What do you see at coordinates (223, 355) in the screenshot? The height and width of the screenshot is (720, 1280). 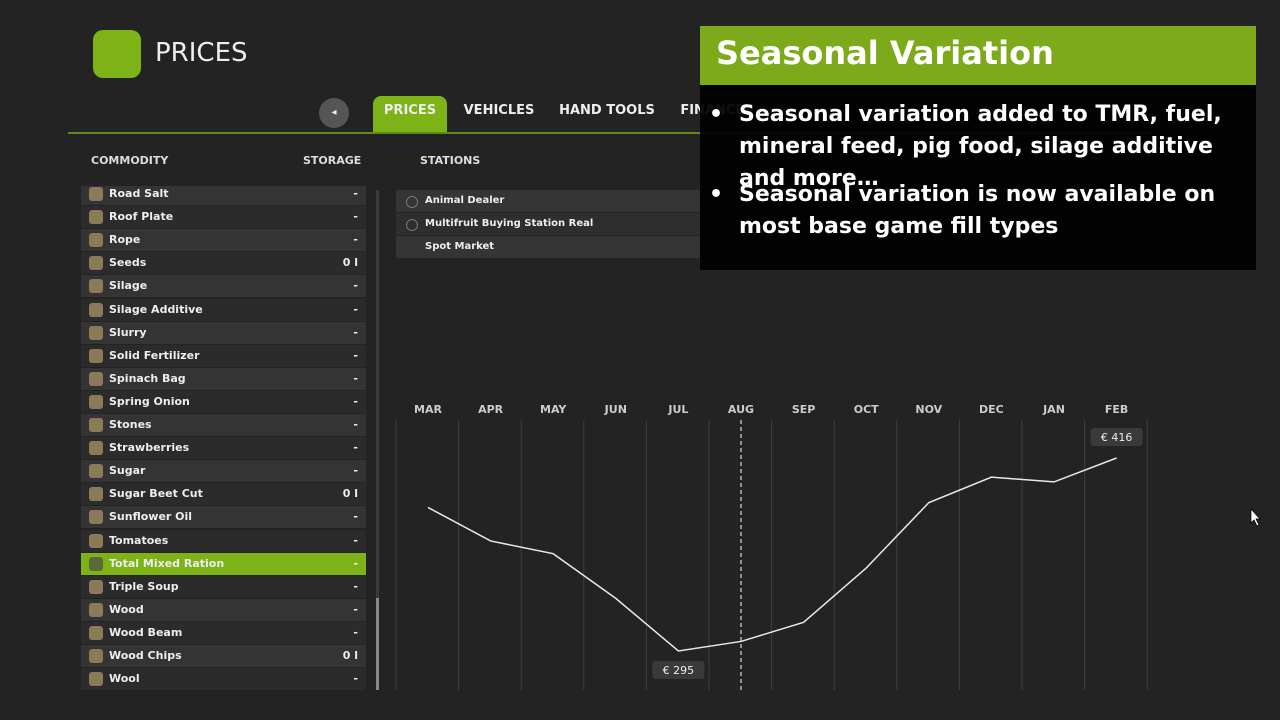 I see `commodity-row: Solid Fertilizer -` at bounding box center [223, 355].